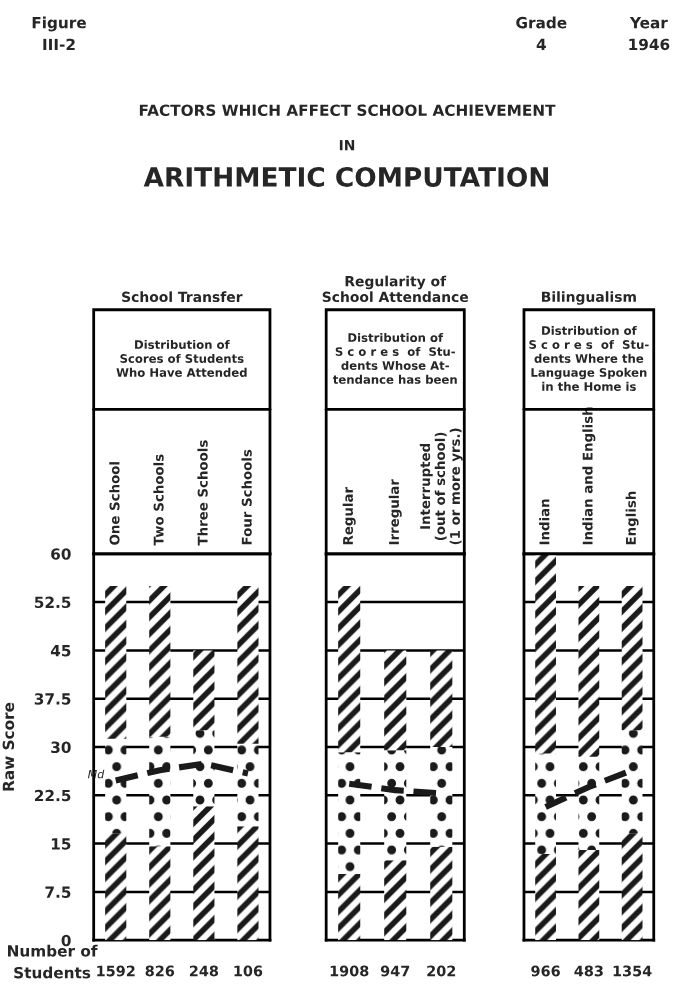  Describe the element at coordinates (345, 176) in the screenshot. I see `text: ARITHMETIC COMPUTATION` at that location.